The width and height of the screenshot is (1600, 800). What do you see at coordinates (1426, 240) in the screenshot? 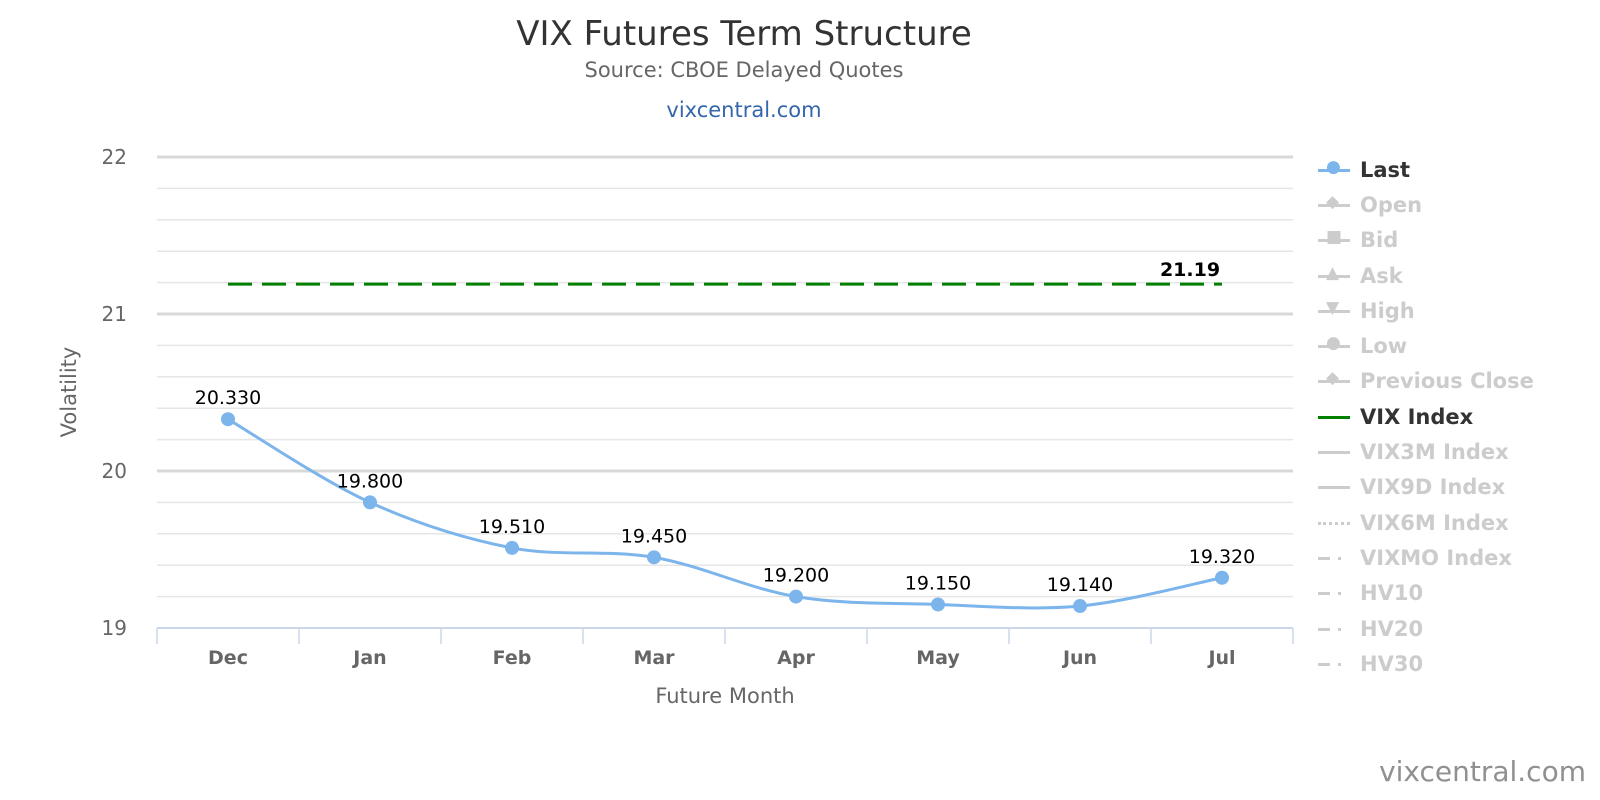
I see `legend-item: ■ Bid` at bounding box center [1426, 240].